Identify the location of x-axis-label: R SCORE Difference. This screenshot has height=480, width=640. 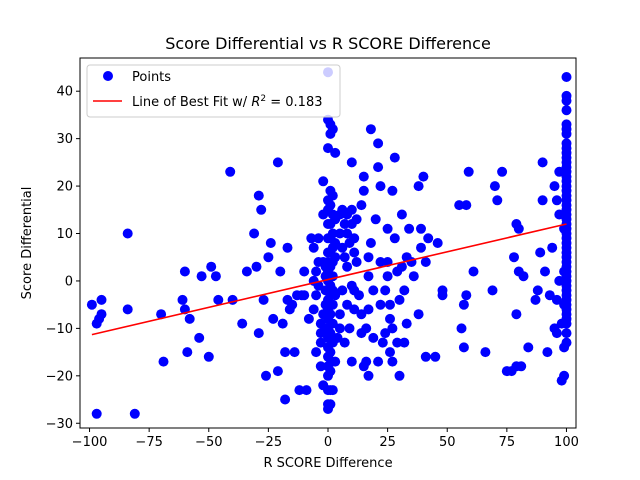
(327, 463).